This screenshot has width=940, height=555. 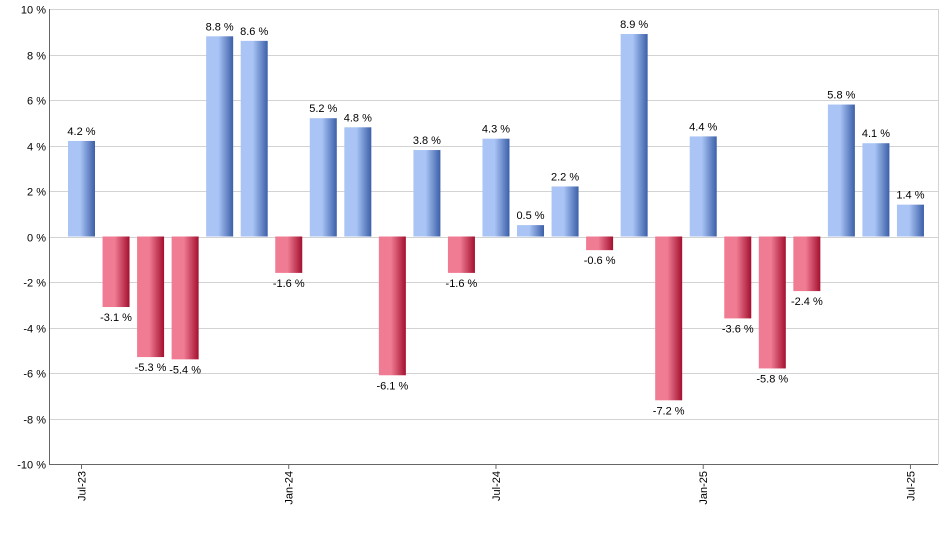 I want to click on data-label: -6.1 %, so click(x=392, y=386).